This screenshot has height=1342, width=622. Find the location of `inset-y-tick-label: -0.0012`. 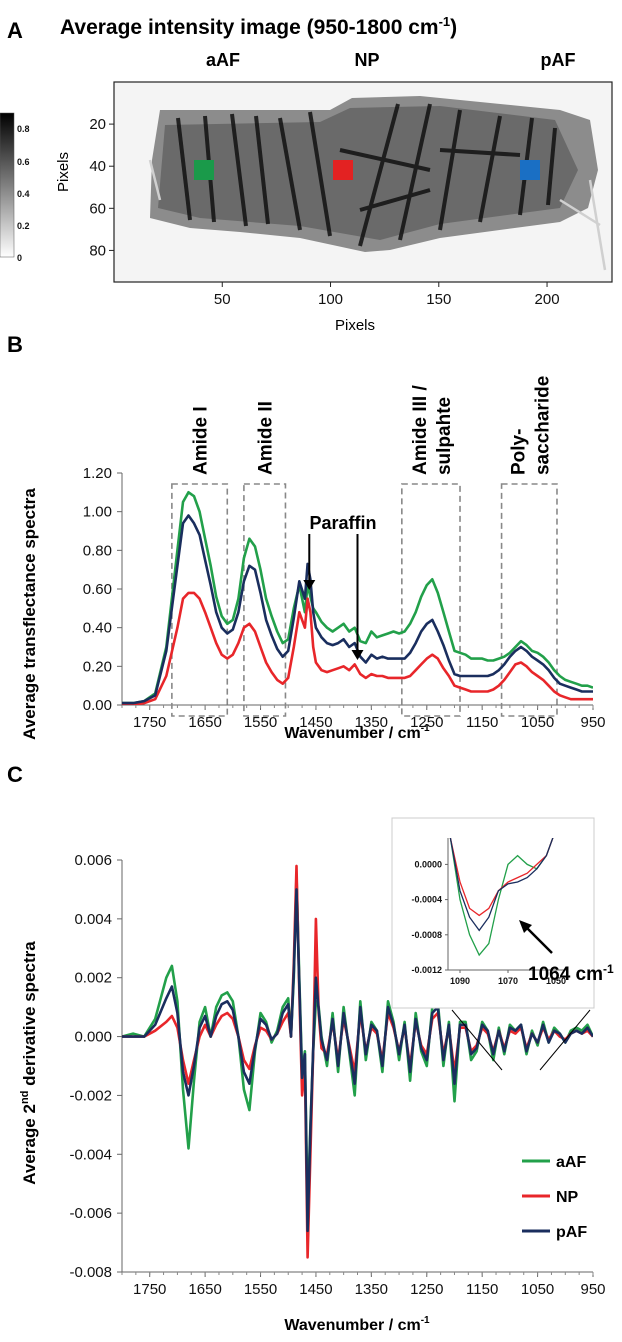

inset-y-tick-label: -0.0012 is located at coordinates (426, 970).